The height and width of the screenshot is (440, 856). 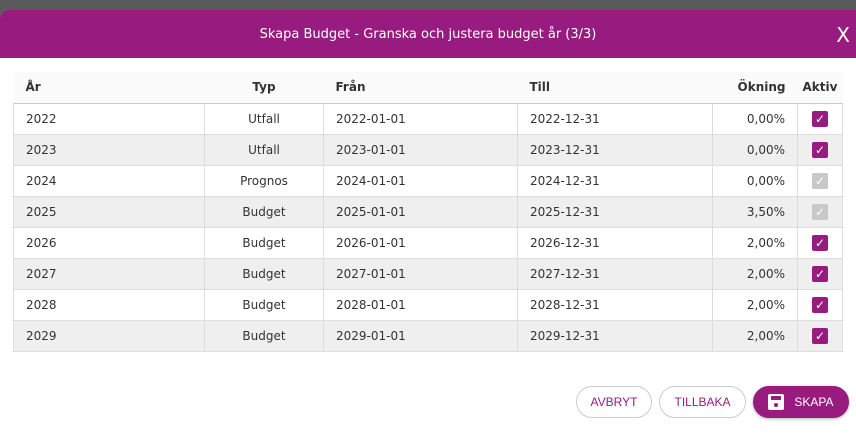 What do you see at coordinates (814, 402) in the screenshot?
I see `create-label: SKAPA` at bounding box center [814, 402].